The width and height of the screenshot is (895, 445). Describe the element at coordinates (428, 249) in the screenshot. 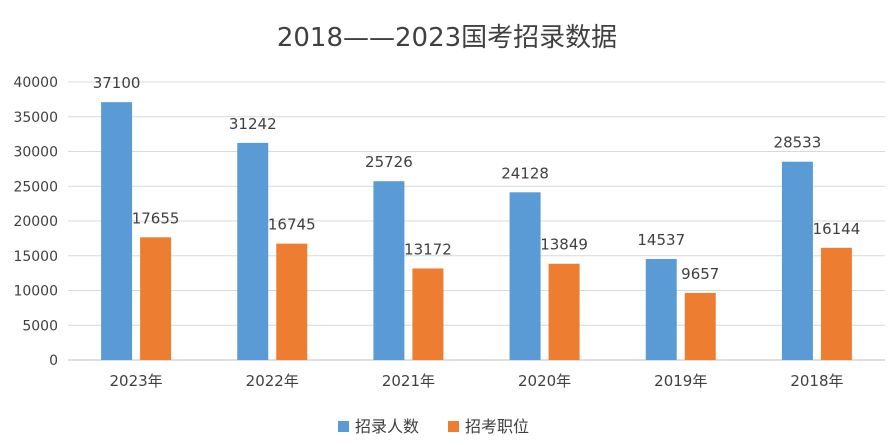

I see `data-label: 13172` at that location.